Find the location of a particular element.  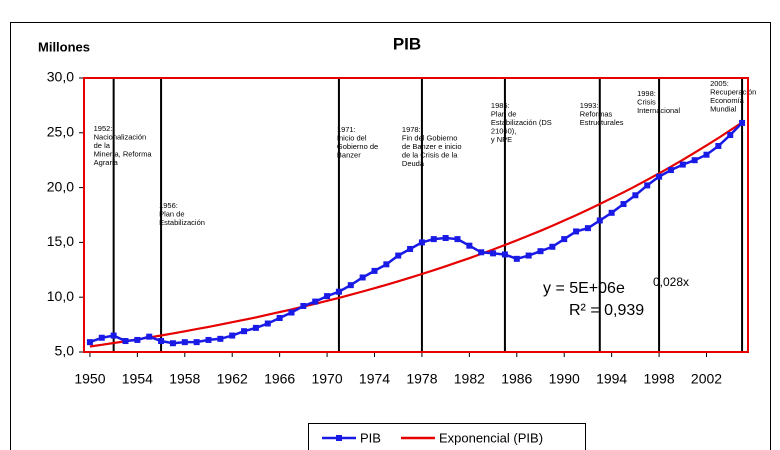

event-label: Reformas is located at coordinates (596, 113).